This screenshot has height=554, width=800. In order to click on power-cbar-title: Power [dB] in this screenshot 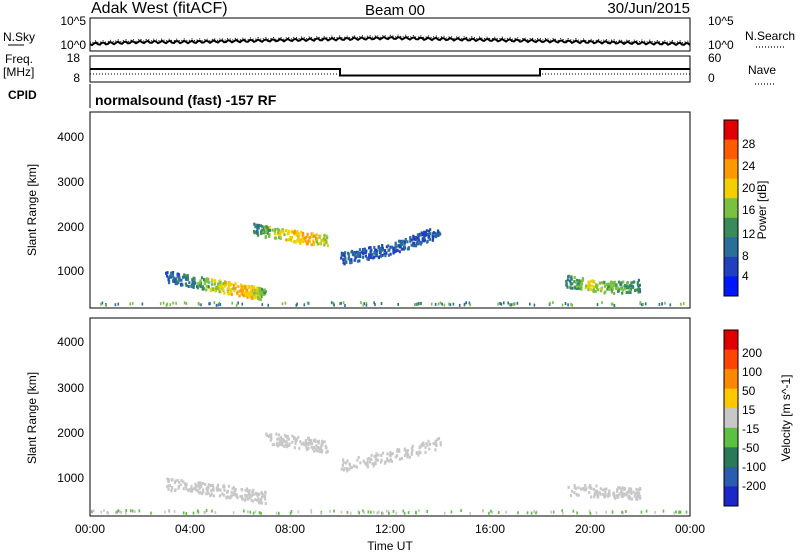, I will do `click(762, 210)`.